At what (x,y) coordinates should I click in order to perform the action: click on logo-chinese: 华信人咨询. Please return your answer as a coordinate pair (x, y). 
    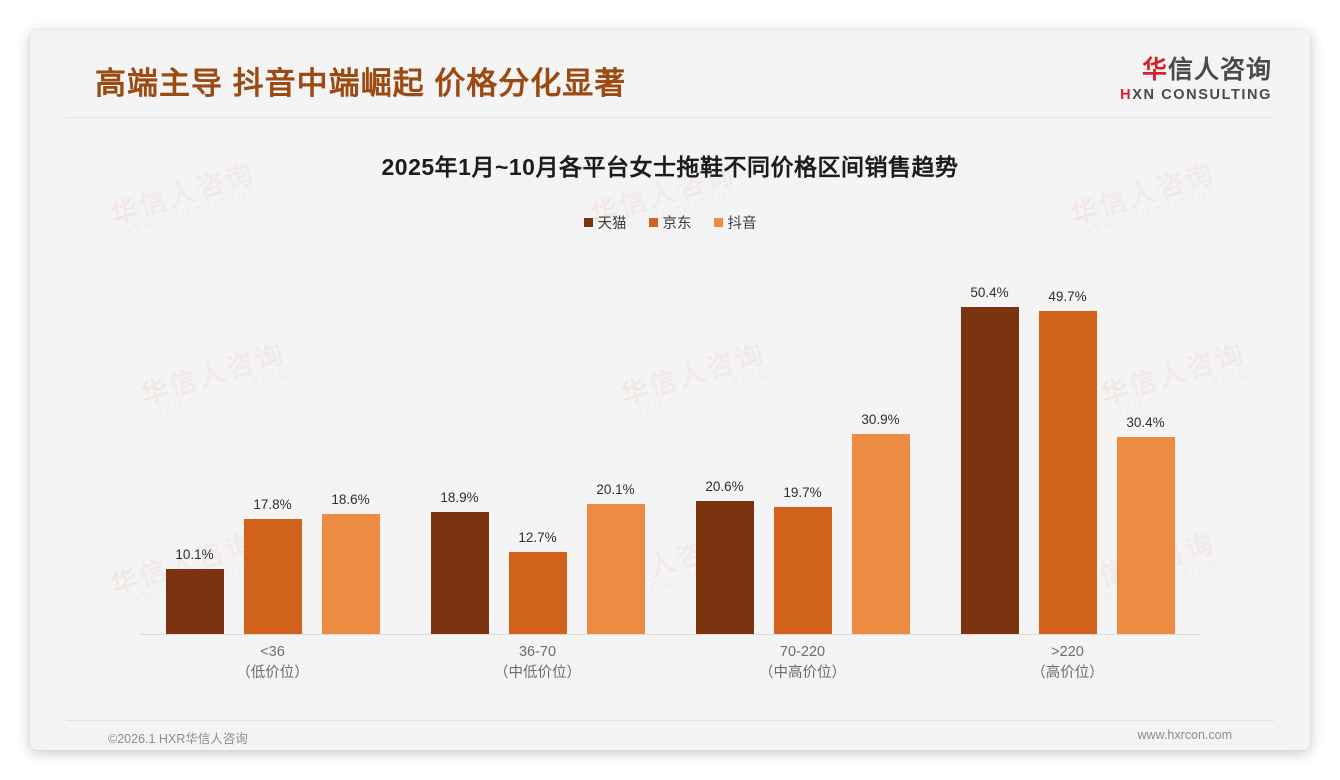
    Looking at the image, I should click on (1196, 70).